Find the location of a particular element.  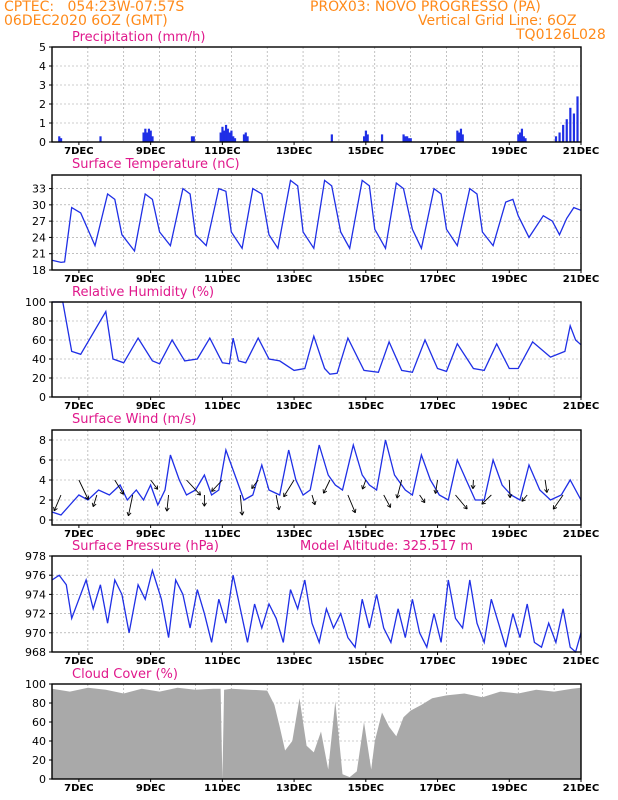

y-tick-label: 8 is located at coordinates (42, 440).